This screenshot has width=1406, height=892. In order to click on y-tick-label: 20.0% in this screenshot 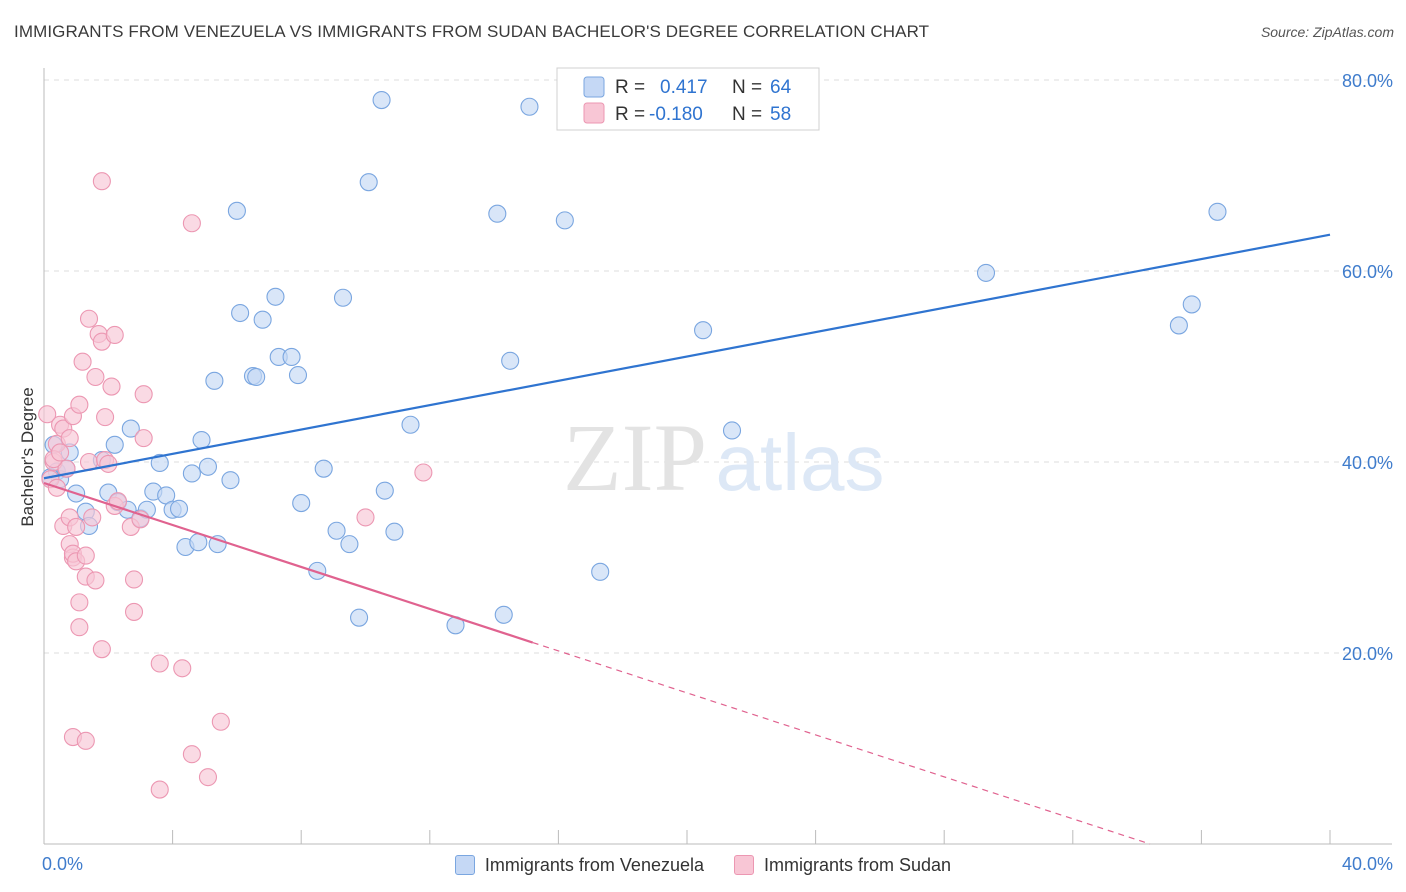, I will do `click(1367, 654)`.